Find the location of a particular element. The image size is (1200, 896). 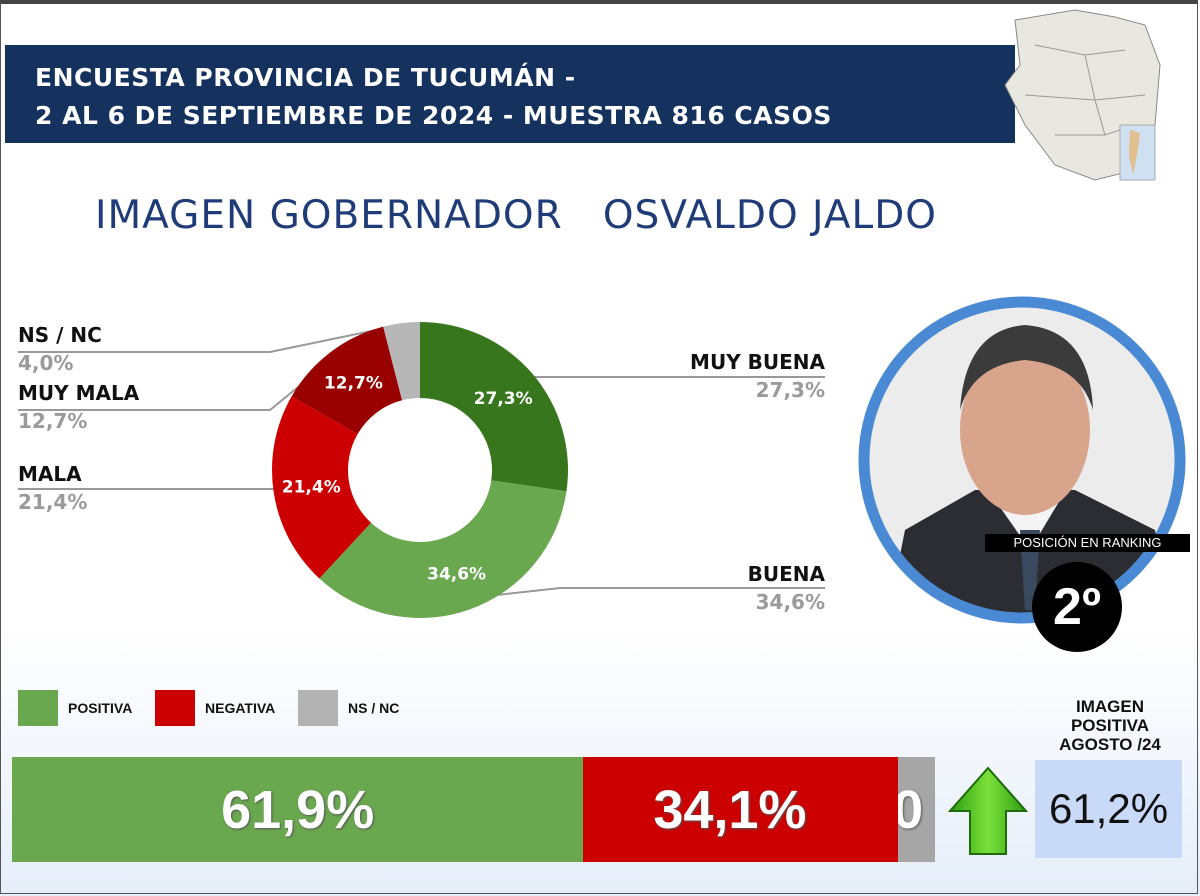

governor-photo is located at coordinates (1022, 460).